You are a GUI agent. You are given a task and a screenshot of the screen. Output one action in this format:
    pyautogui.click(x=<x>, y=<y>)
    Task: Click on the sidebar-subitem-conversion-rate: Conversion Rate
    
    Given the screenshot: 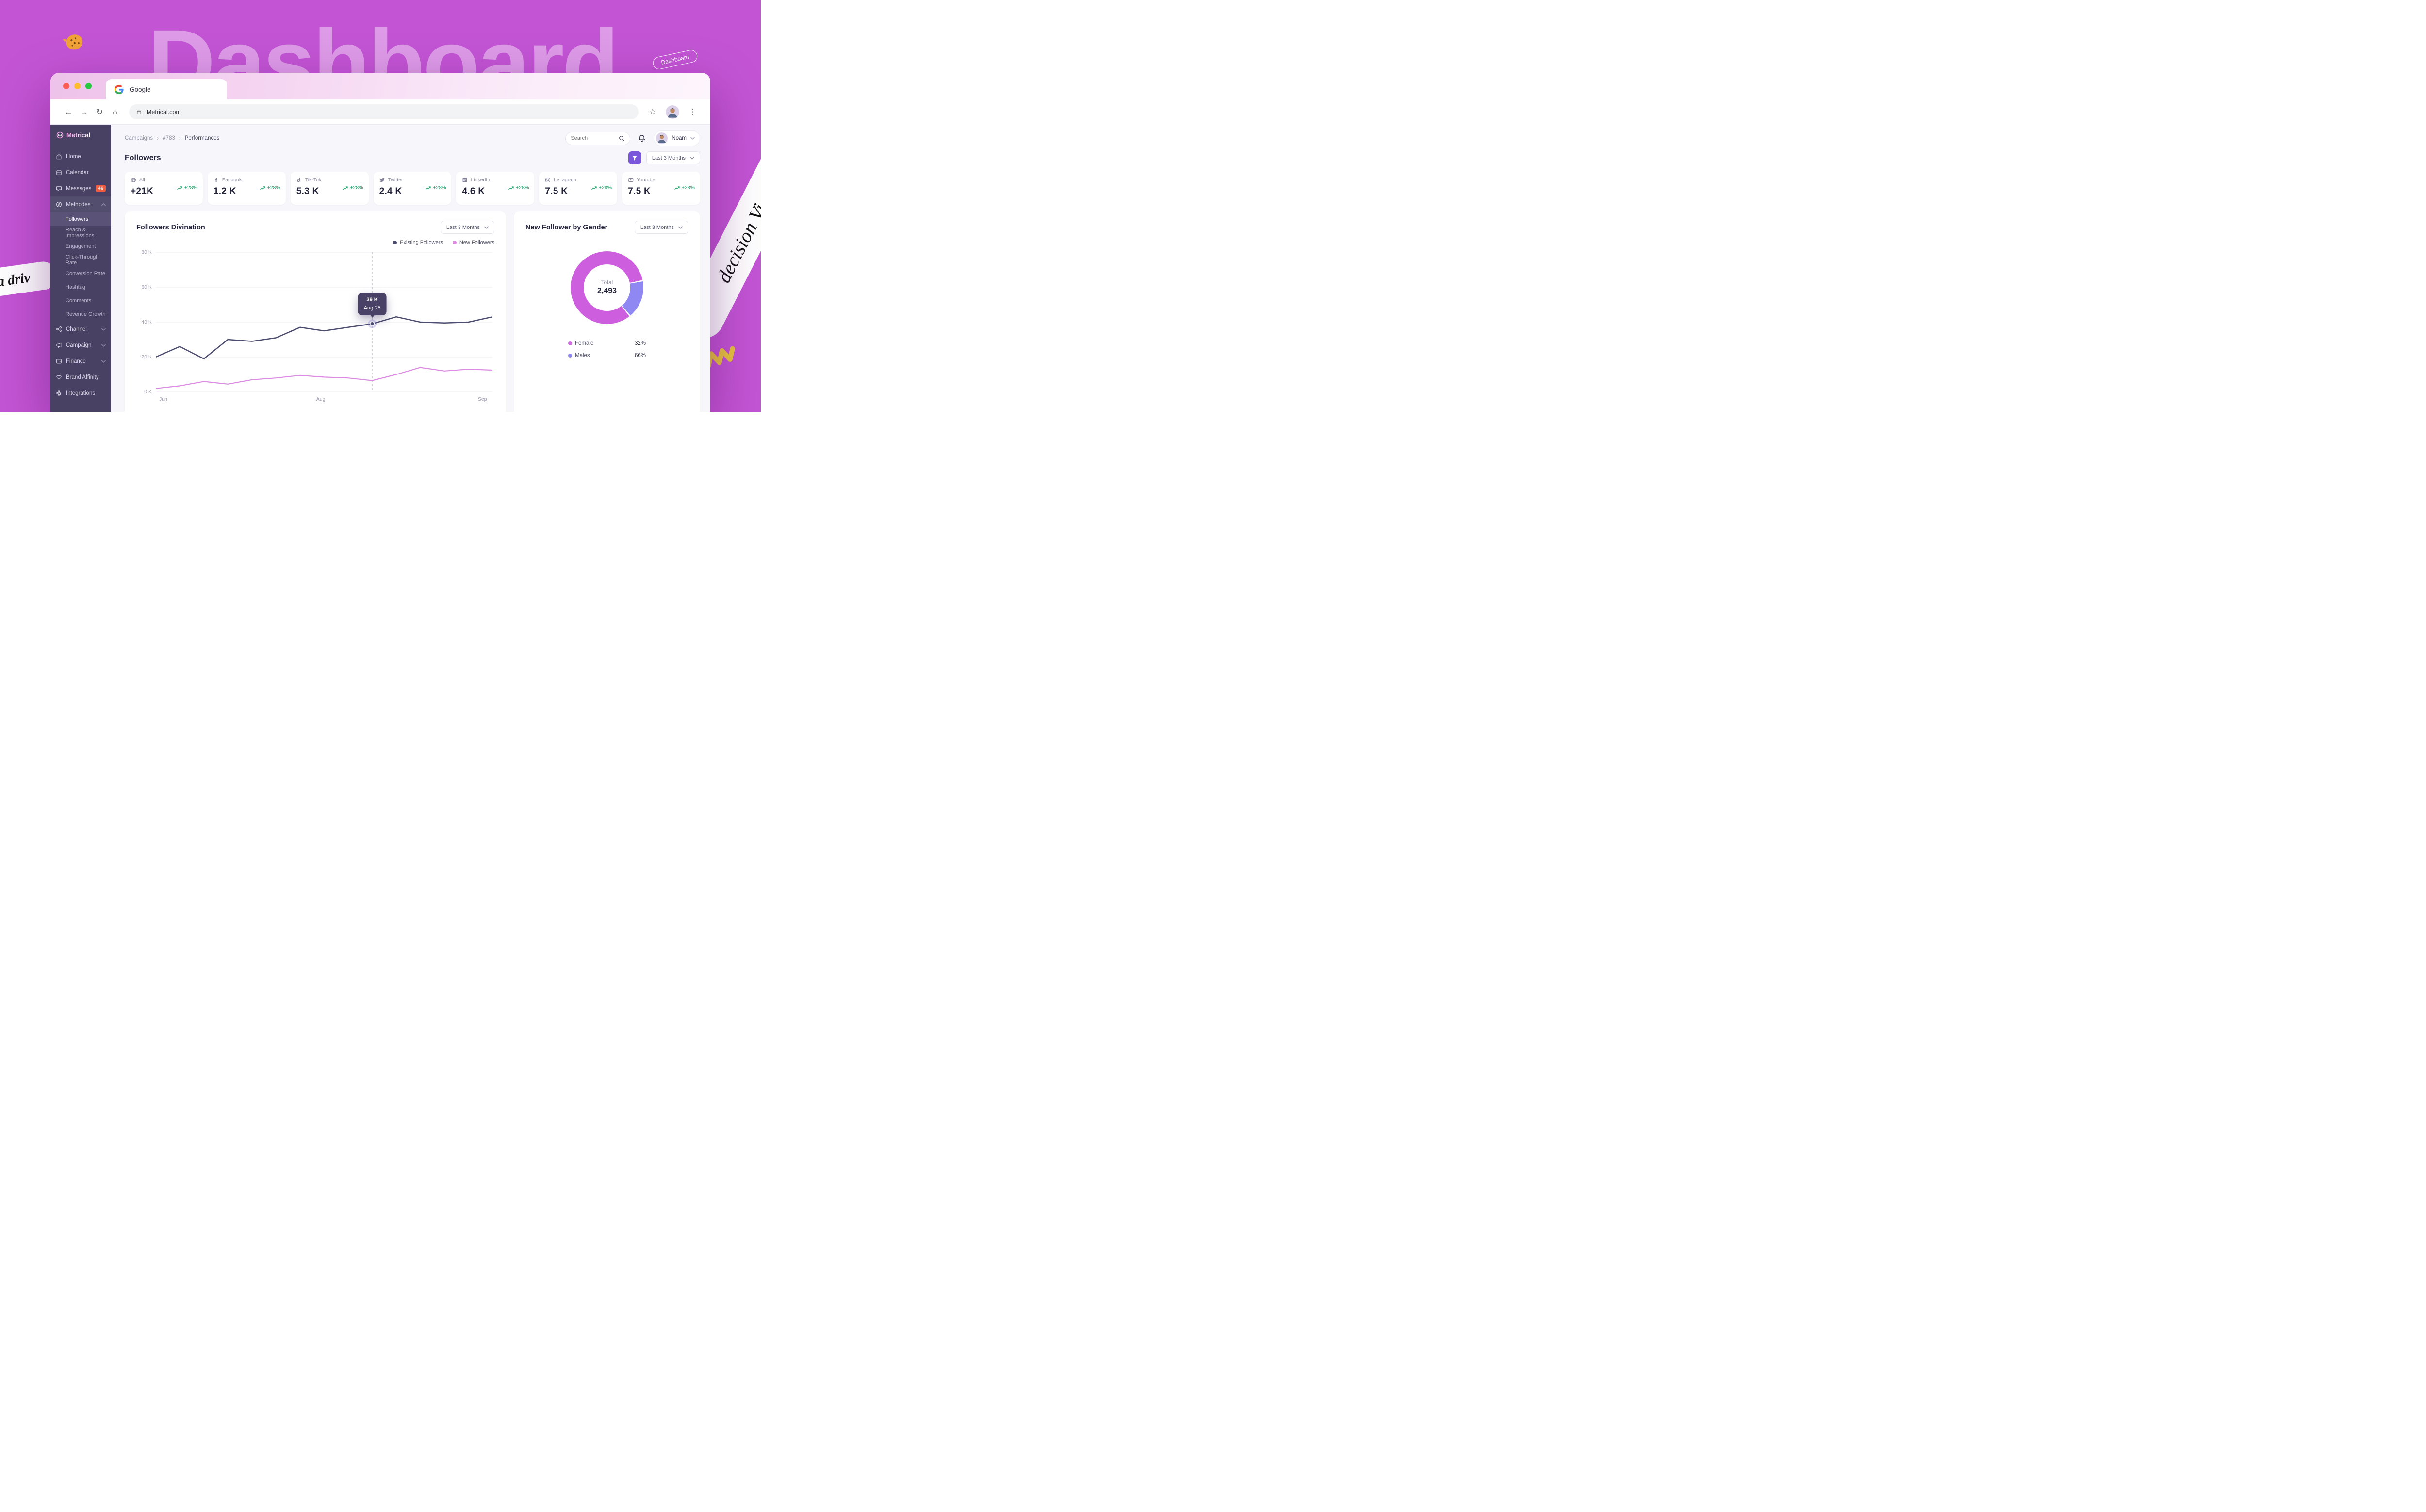 What is the action you would take?
    pyautogui.click(x=80, y=273)
    